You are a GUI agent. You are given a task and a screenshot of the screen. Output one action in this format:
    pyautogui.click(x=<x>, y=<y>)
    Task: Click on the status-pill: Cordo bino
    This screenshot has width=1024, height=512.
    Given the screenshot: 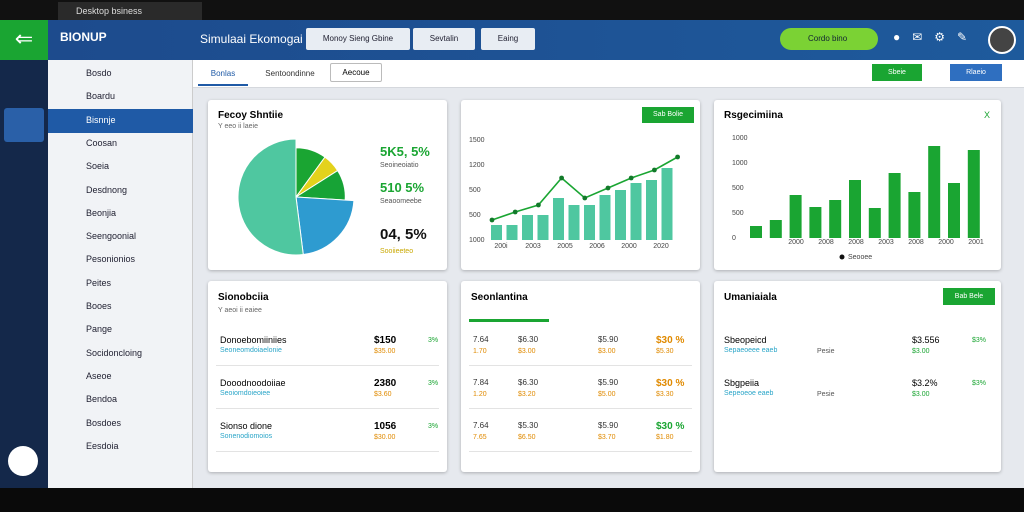 What is the action you would take?
    pyautogui.click(x=829, y=39)
    